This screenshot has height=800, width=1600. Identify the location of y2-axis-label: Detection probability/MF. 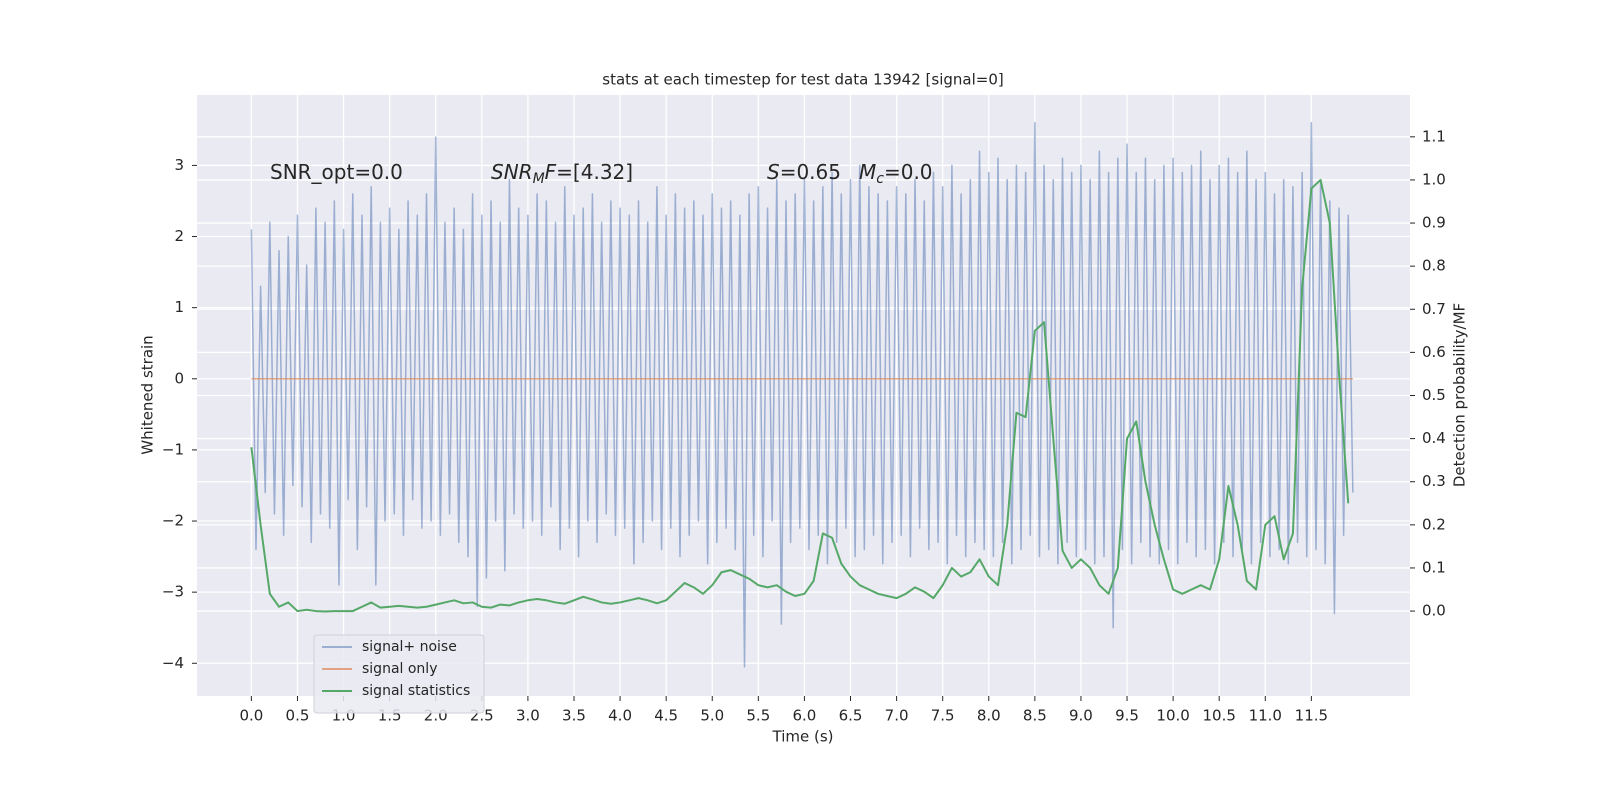
(1460, 395).